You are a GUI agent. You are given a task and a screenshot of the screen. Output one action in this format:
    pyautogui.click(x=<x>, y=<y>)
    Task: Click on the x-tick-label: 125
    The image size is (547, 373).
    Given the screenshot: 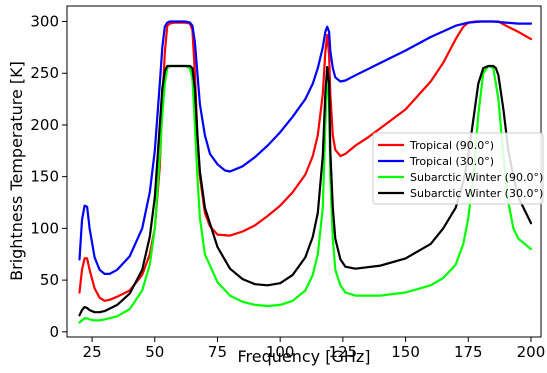 What is the action you would take?
    pyautogui.click(x=343, y=352)
    